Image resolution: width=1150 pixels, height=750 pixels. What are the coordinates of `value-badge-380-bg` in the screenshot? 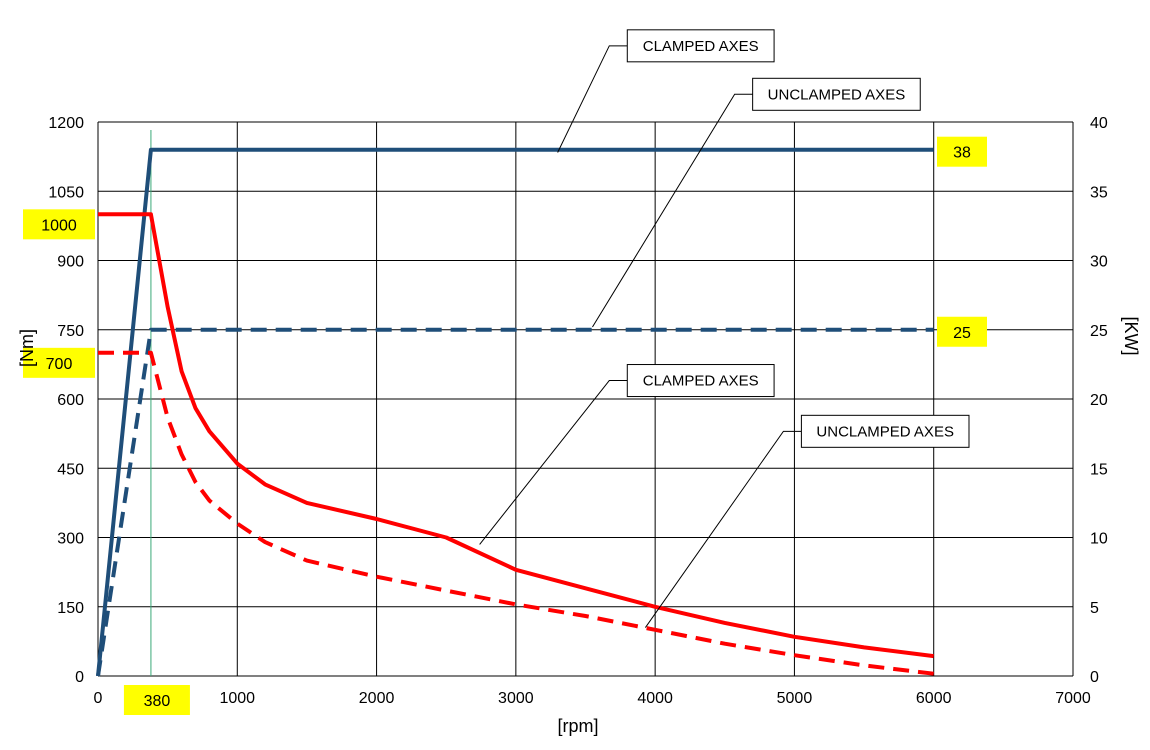 It's located at (156, 700).